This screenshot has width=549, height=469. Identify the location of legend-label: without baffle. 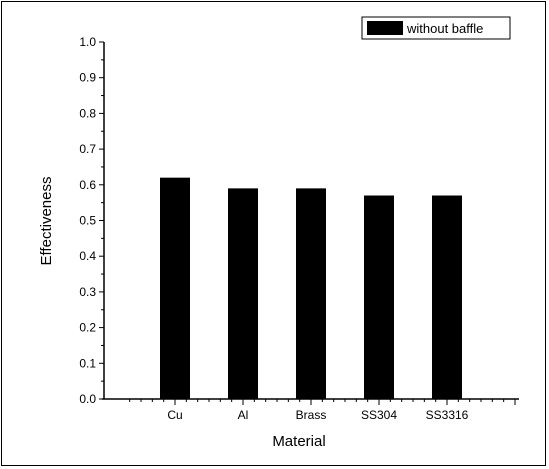
(444, 28).